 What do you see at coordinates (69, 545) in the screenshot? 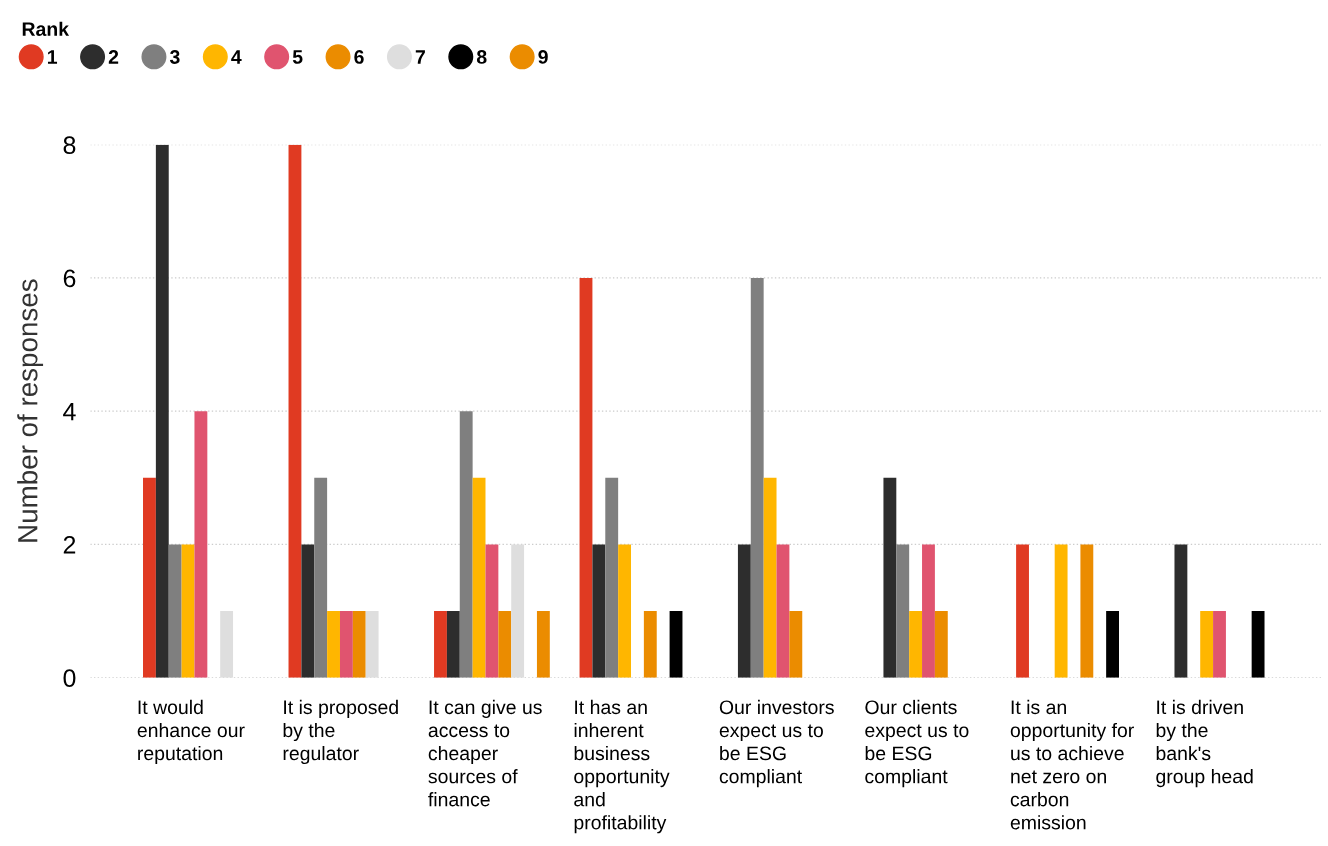
I see `y-tick-label: 2` at bounding box center [69, 545].